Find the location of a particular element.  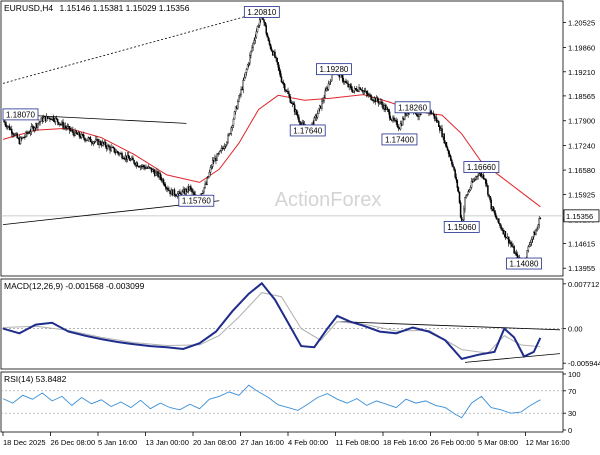

price-label-text: 1.20810 is located at coordinates (261, 12).